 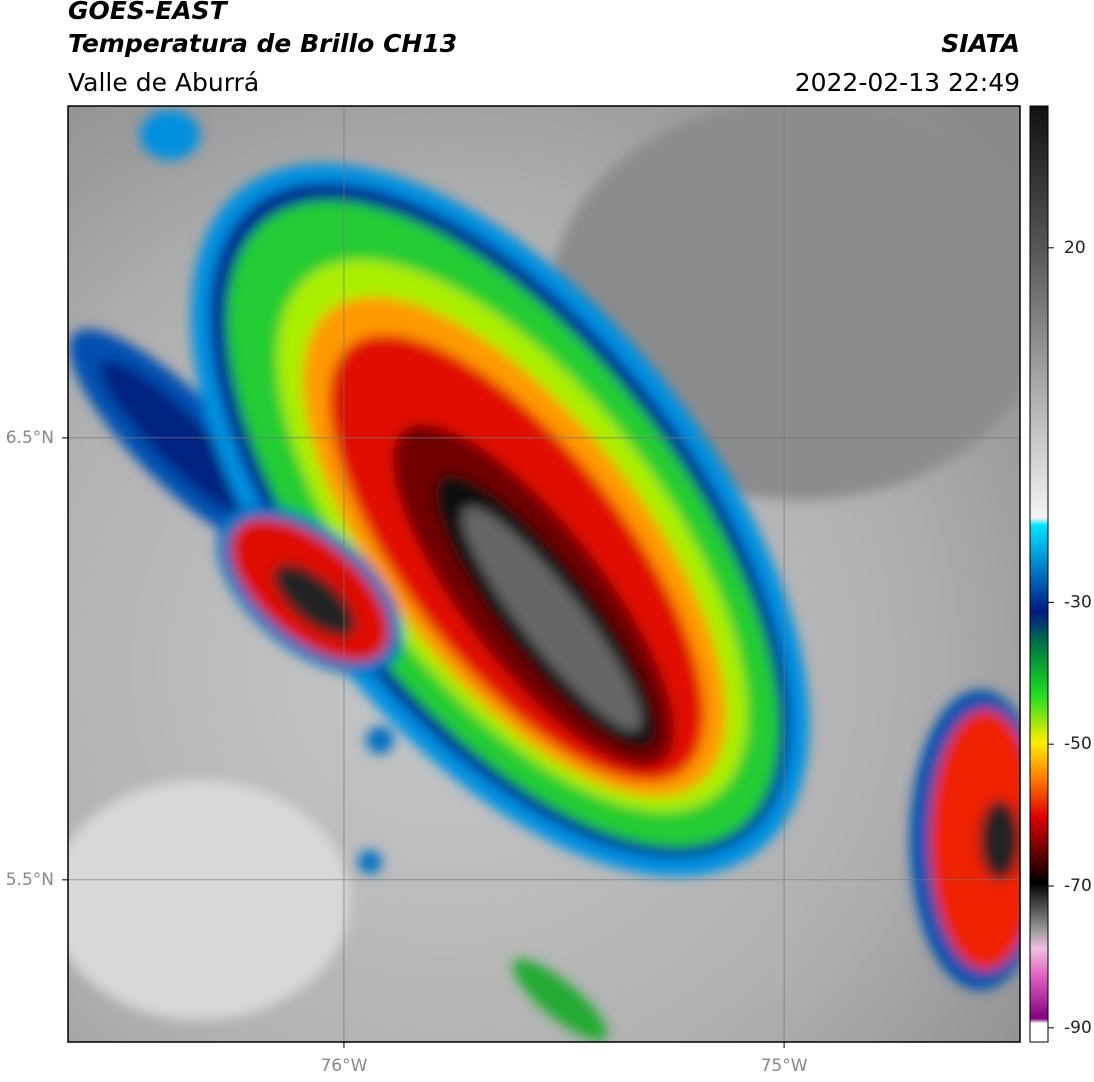 I want to click on region: Valle de Aburrá, so click(x=163, y=82).